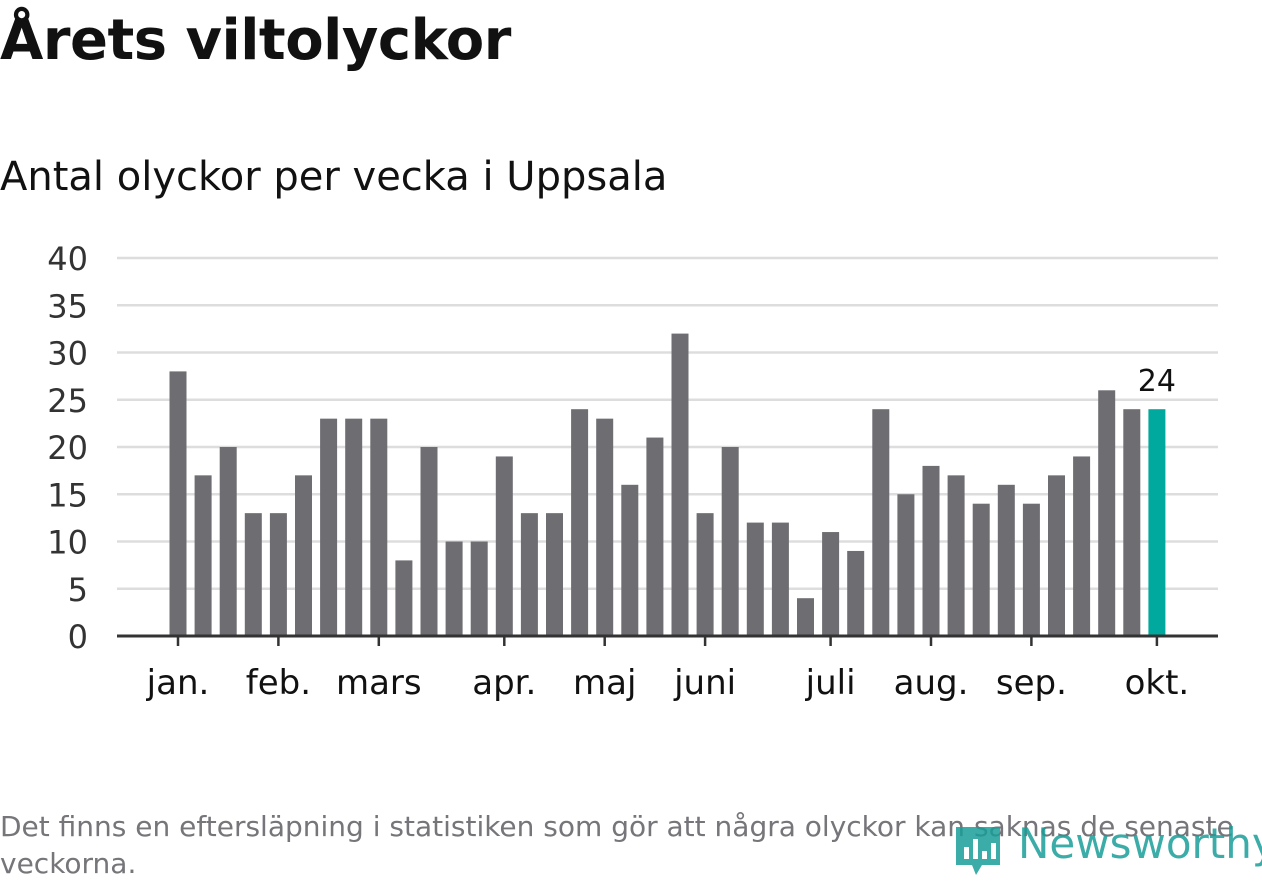 Image resolution: width=1262 pixels, height=882 pixels. What do you see at coordinates (67, 259) in the screenshot?
I see `y-tick-label: 40` at bounding box center [67, 259].